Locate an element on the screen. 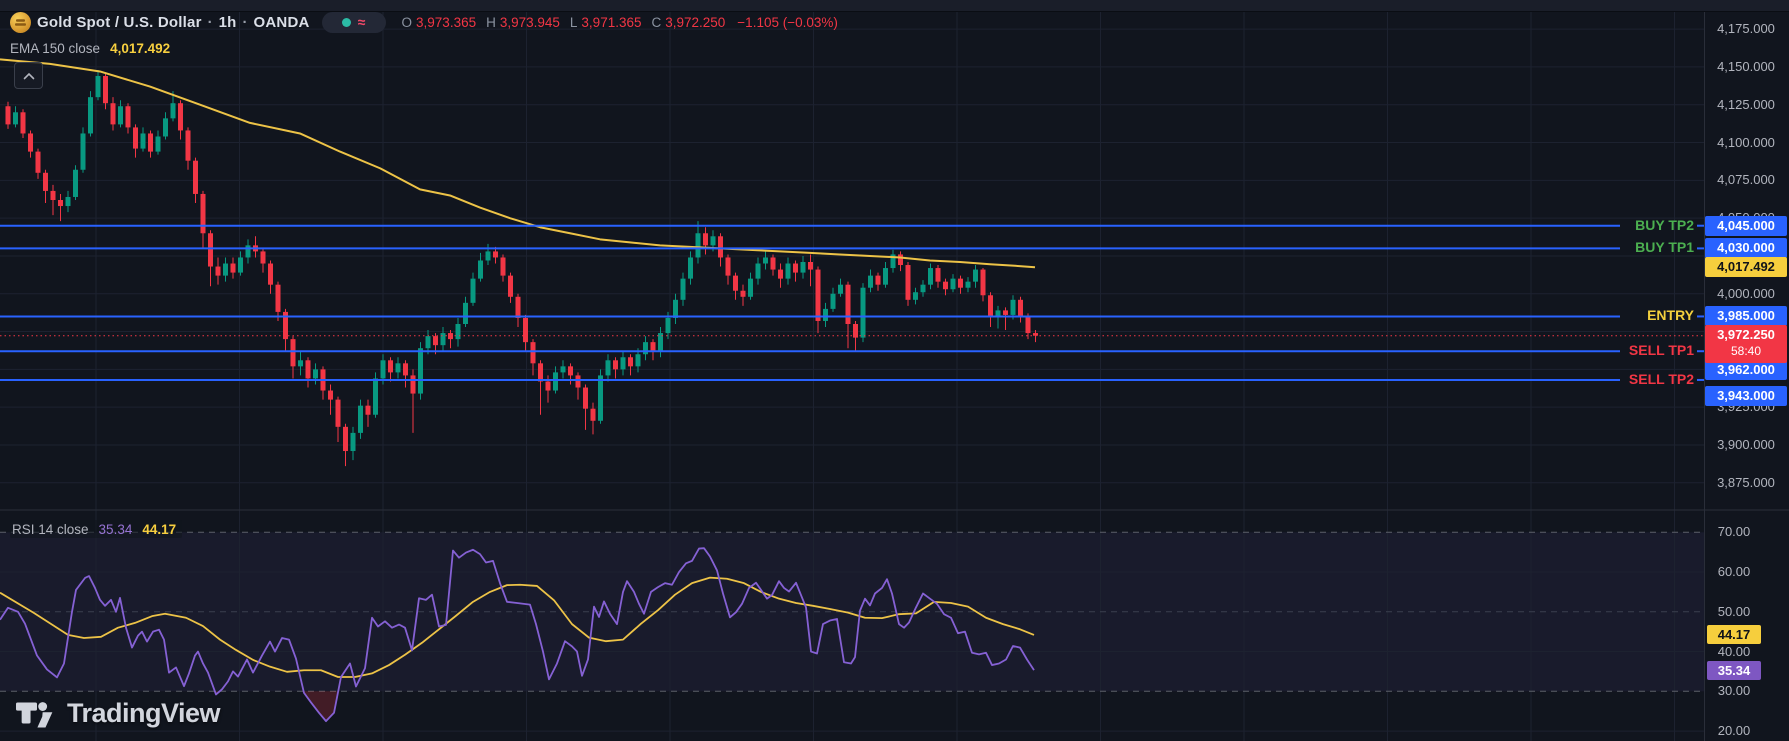 This screenshot has width=1789, height=741. ema-legend-title: EMA 150 close is located at coordinates (55, 48).